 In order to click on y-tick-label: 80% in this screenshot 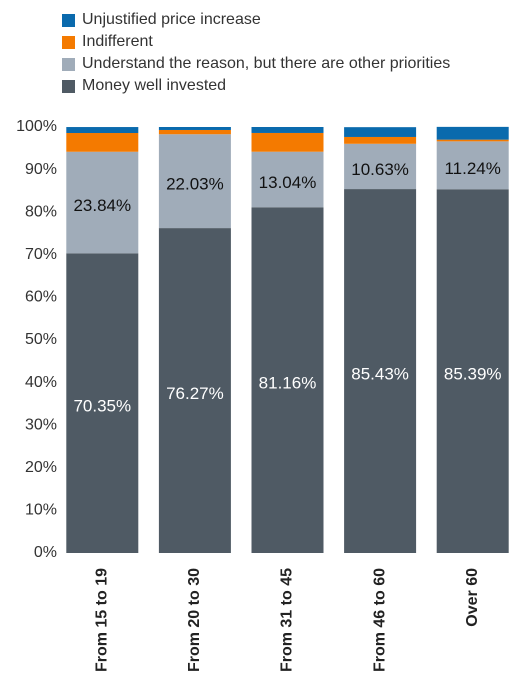, I will do `click(41, 211)`.